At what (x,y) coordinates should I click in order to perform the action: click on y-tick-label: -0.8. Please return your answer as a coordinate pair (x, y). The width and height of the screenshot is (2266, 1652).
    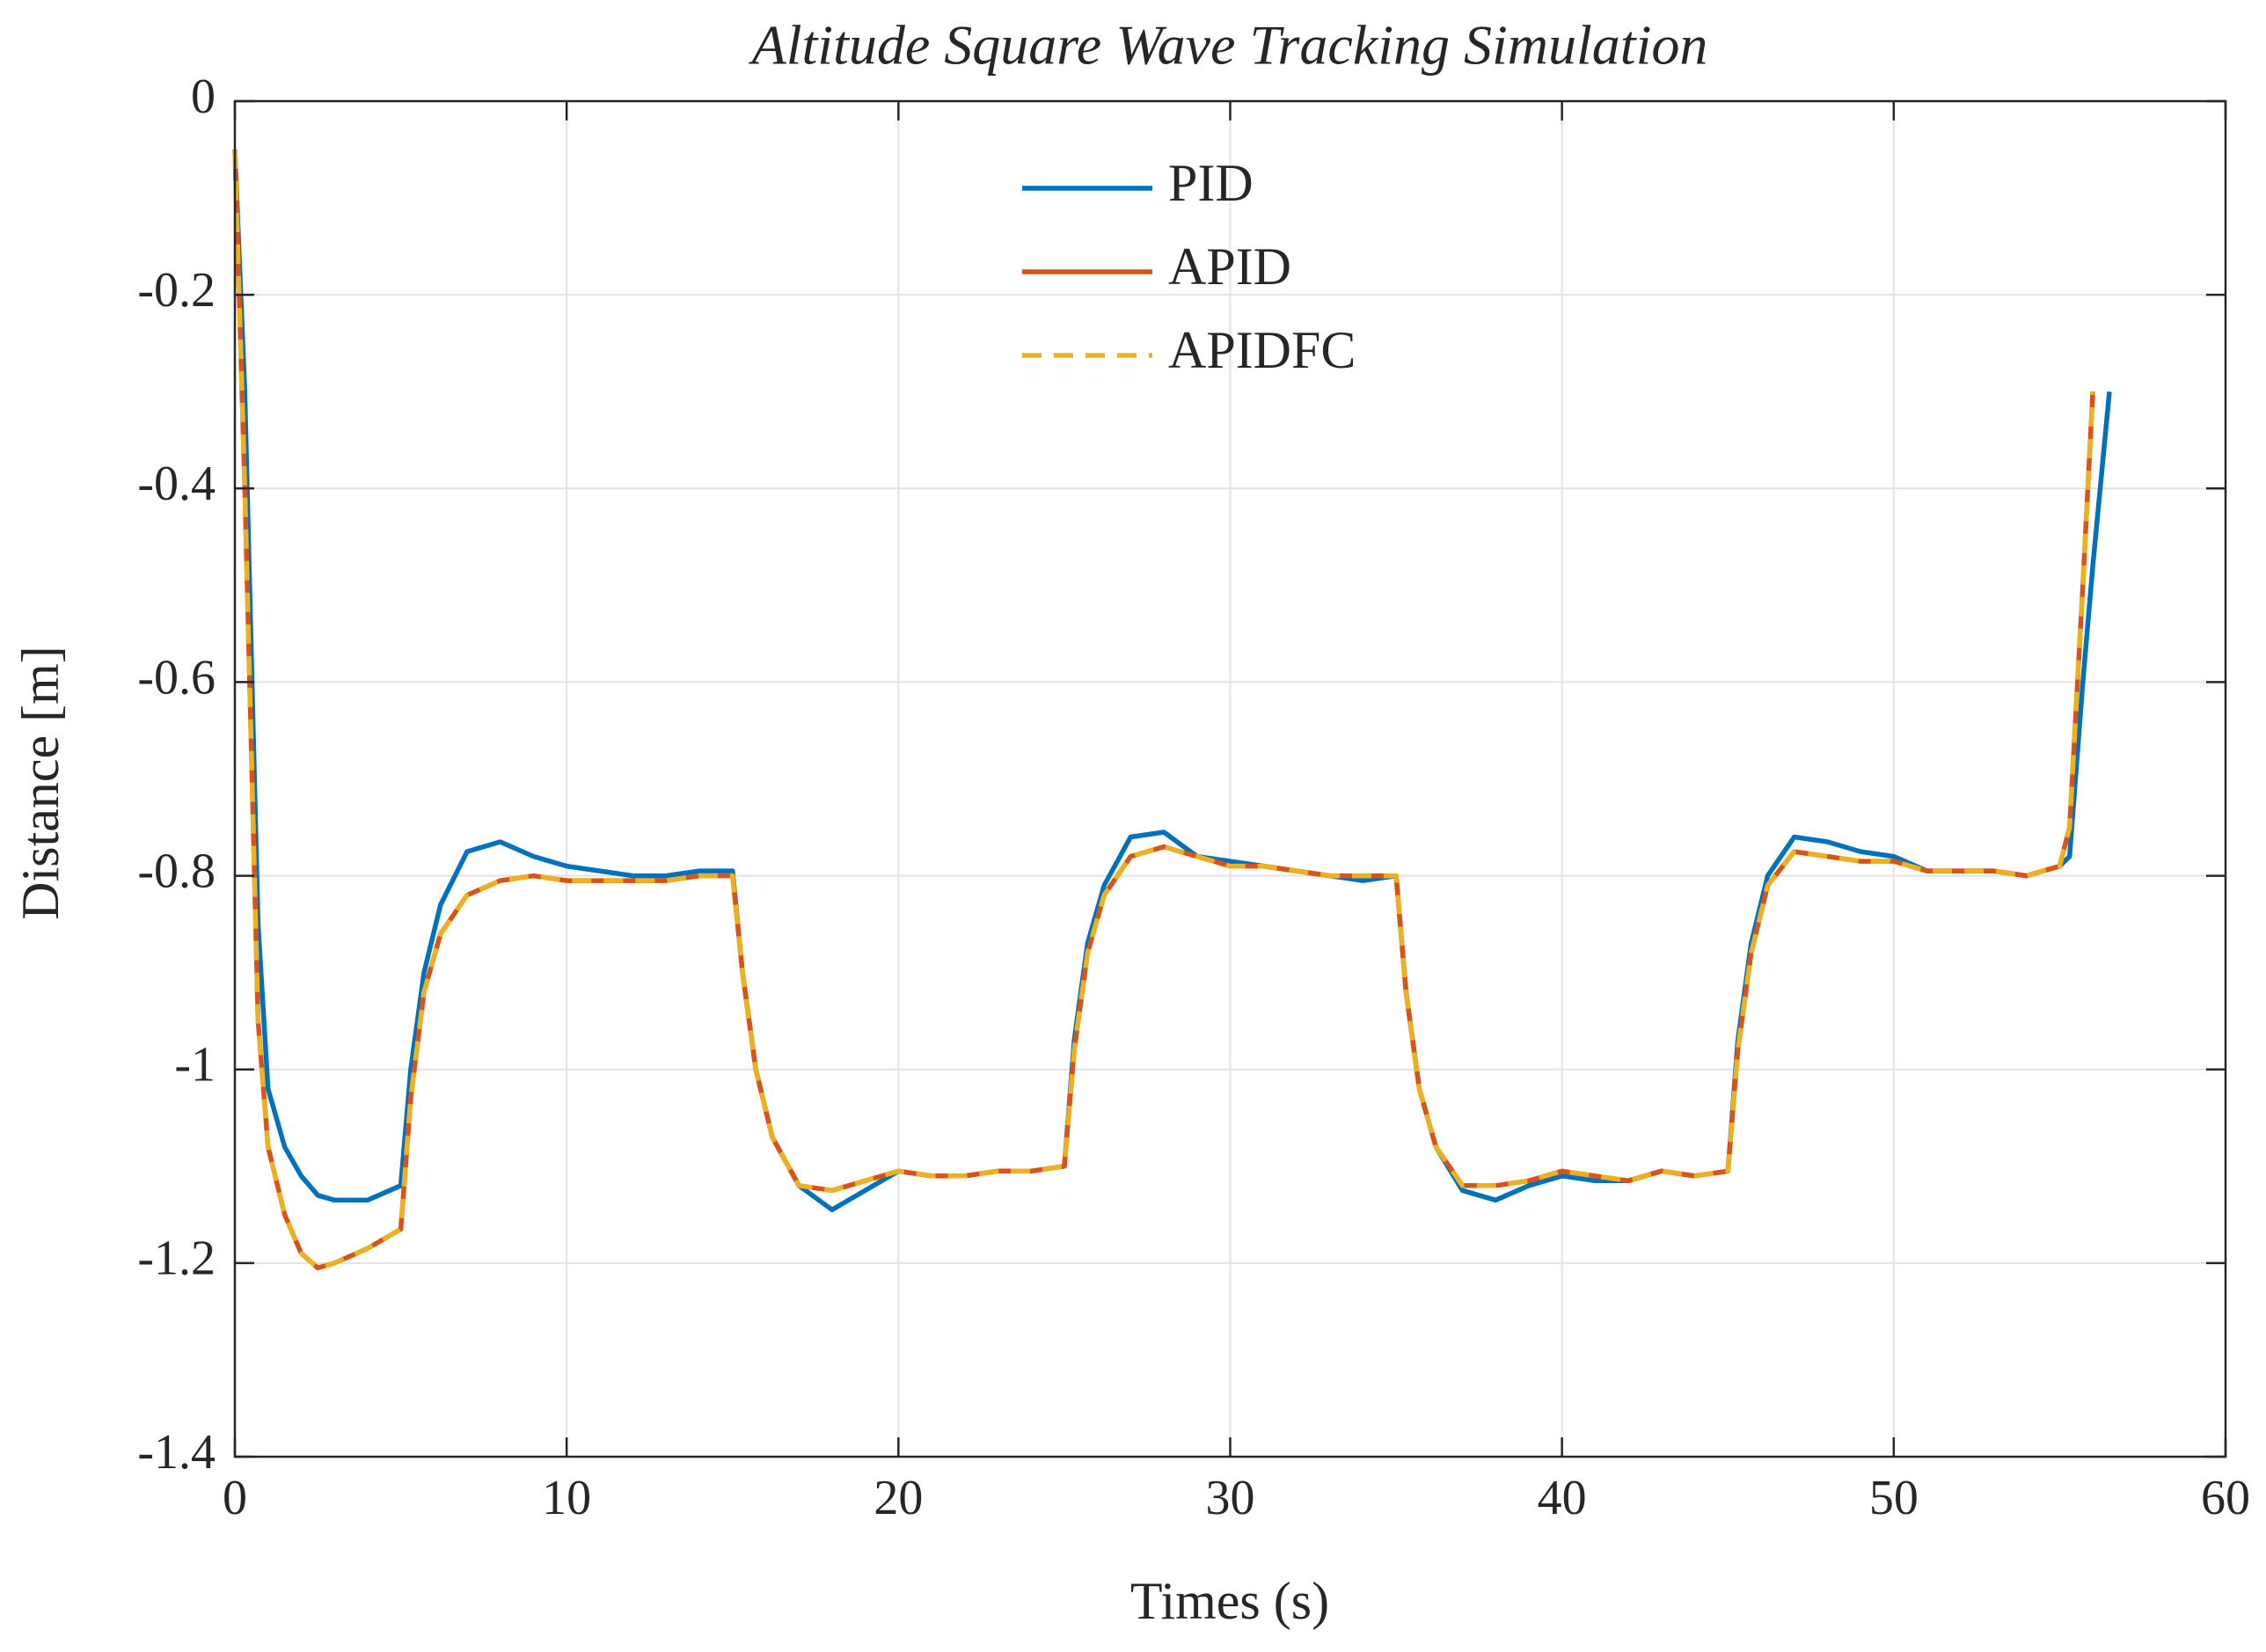
    Looking at the image, I should click on (176, 871).